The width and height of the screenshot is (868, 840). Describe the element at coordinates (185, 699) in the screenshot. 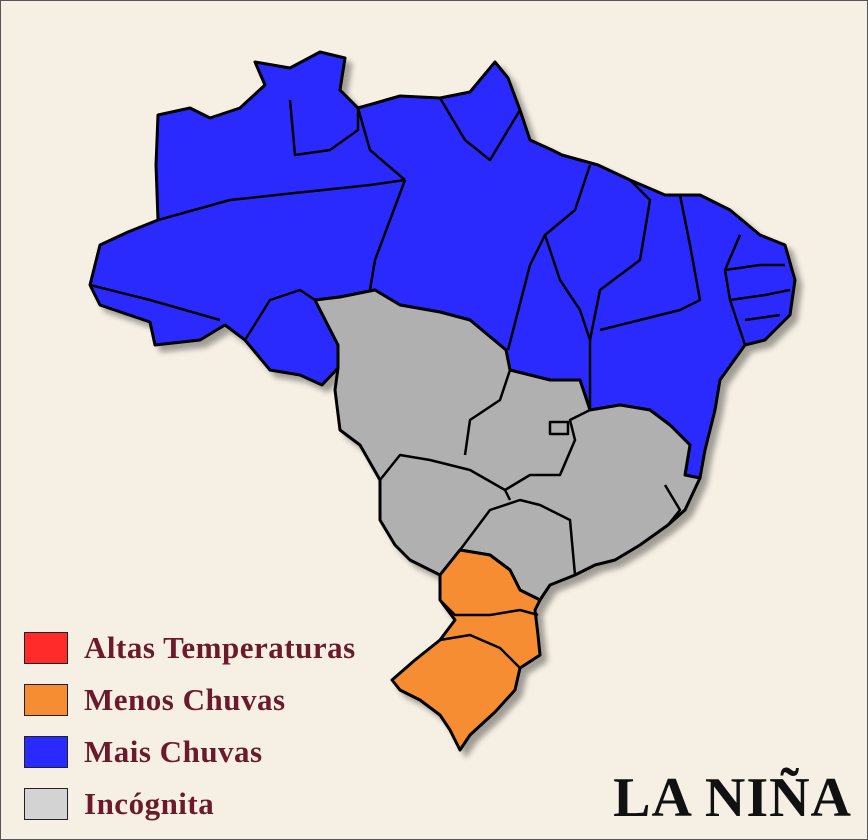

I see `legend-label: Menos Chuvas` at that location.